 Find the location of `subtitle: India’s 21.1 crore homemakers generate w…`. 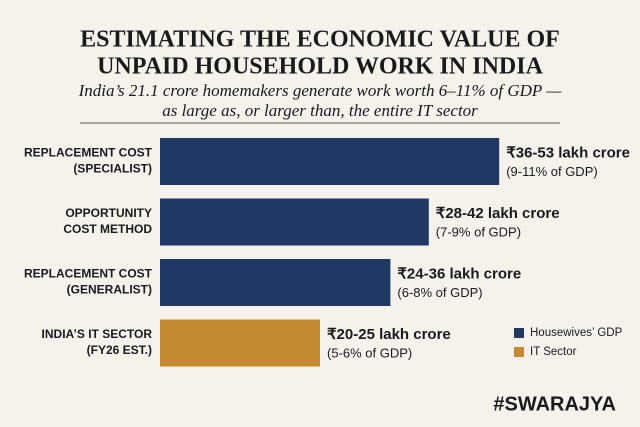

subtitle: India’s 21.1 crore homemakers generate w… is located at coordinates (320, 90).